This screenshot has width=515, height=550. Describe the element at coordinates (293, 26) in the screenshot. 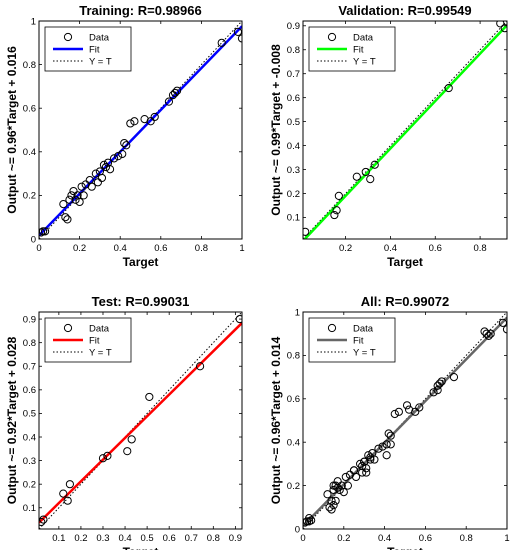

I see `y-tick-label: 0.9` at that location.